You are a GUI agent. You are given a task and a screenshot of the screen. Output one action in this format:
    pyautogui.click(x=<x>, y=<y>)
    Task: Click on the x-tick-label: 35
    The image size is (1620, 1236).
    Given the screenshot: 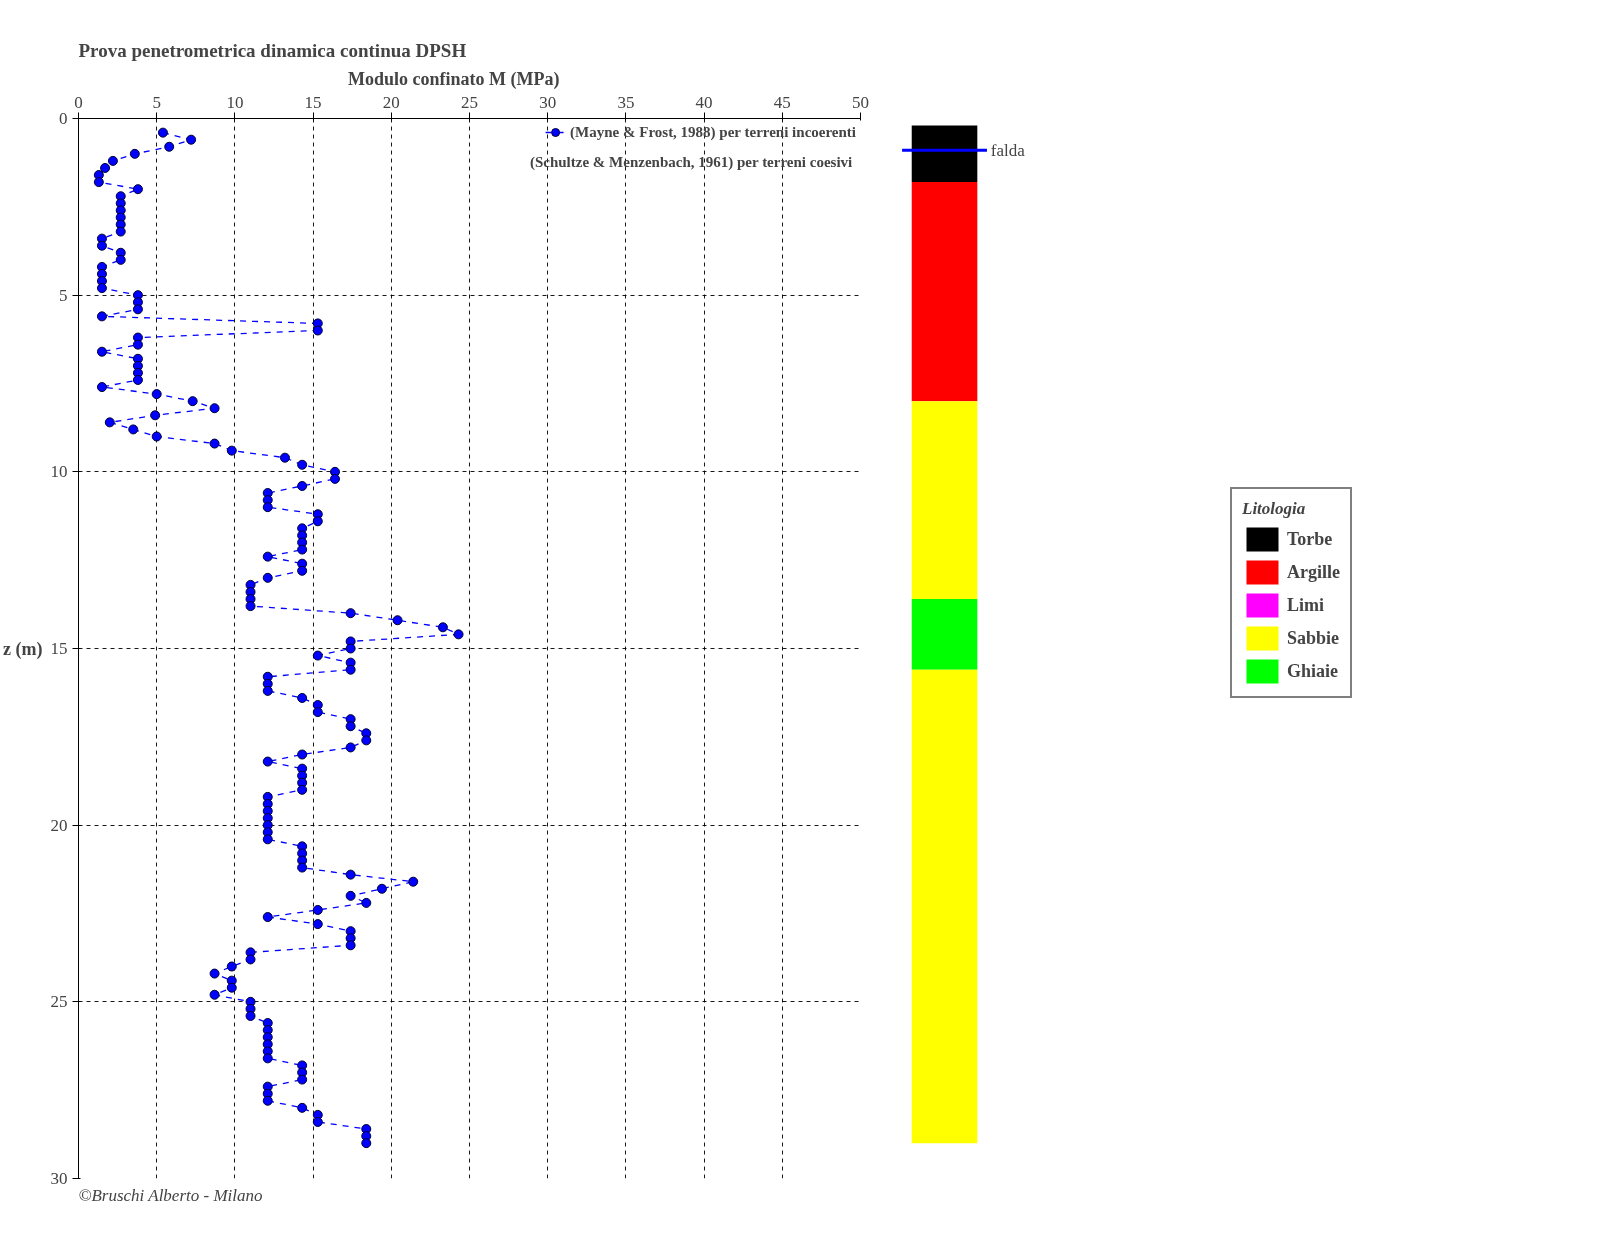 What is the action you would take?
    pyautogui.click(x=626, y=102)
    